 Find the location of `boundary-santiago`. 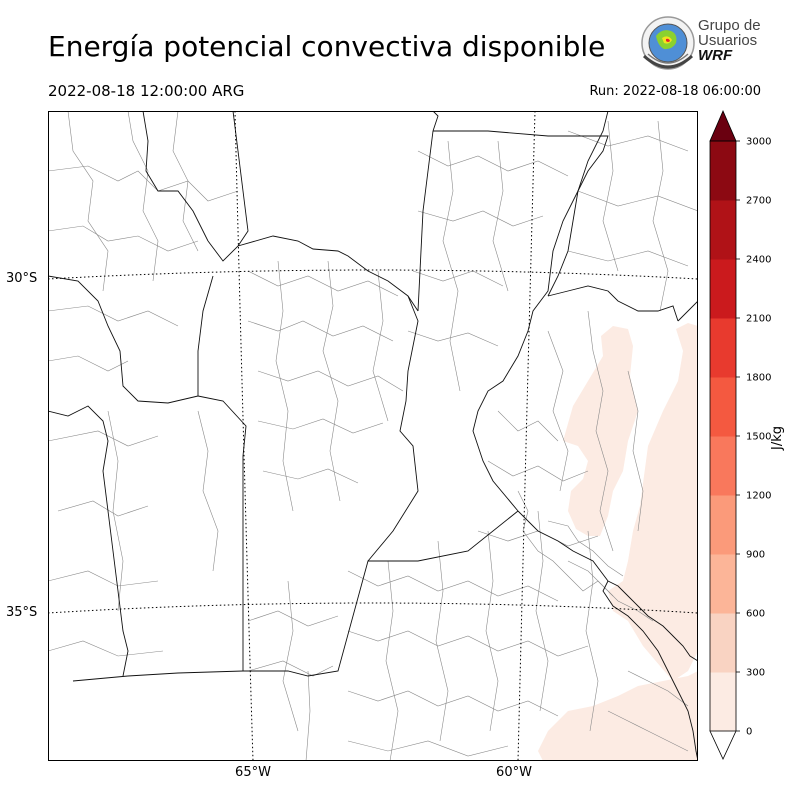

boundary-santiago is located at coordinates (425, 221).